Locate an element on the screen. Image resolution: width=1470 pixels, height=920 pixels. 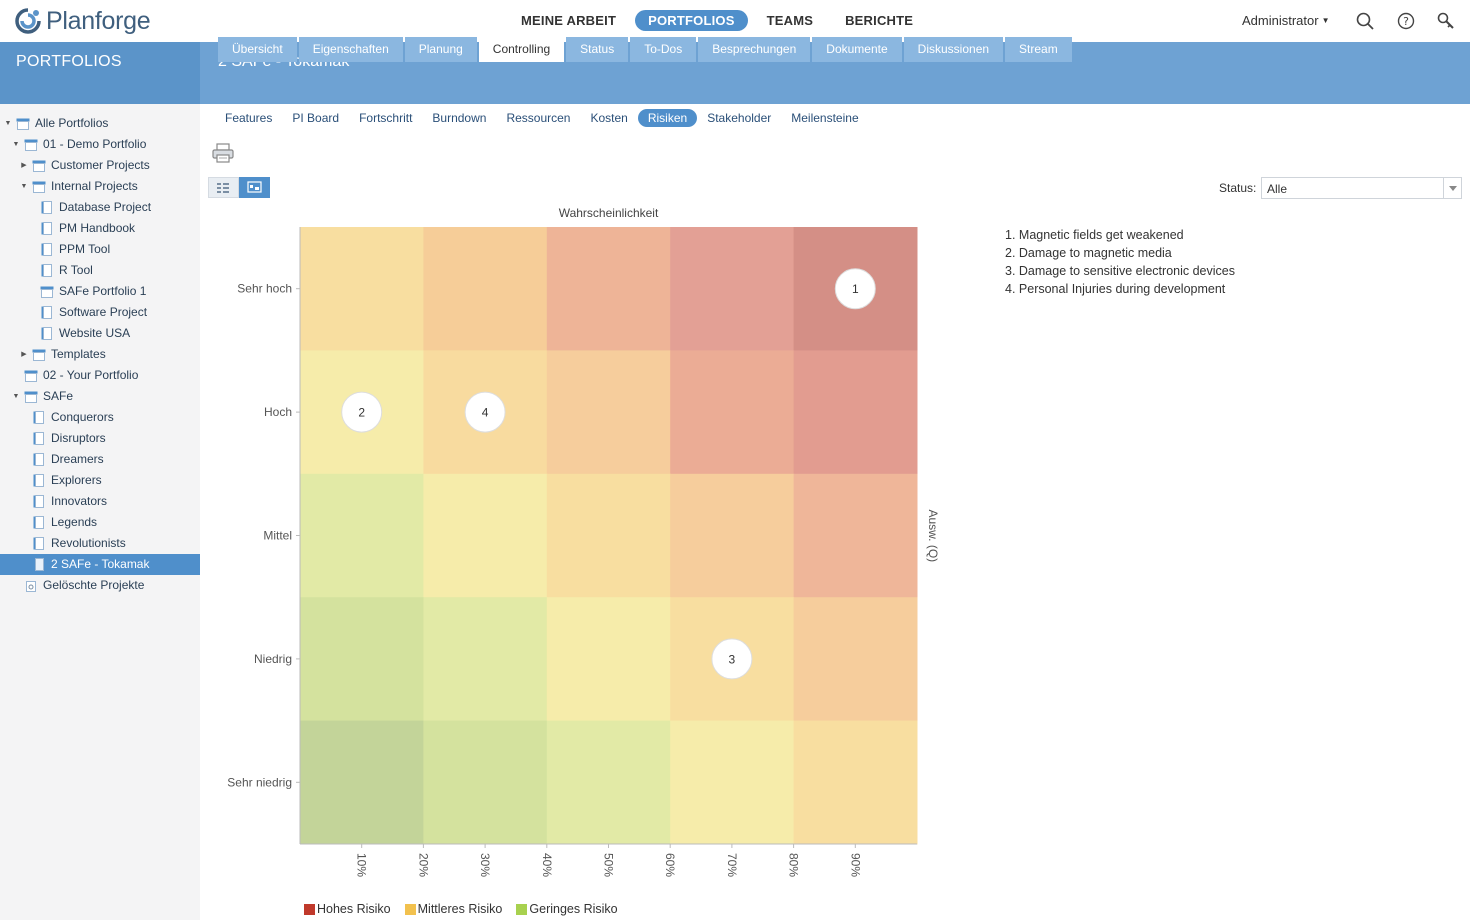
view-toggle is located at coordinates (239, 187).